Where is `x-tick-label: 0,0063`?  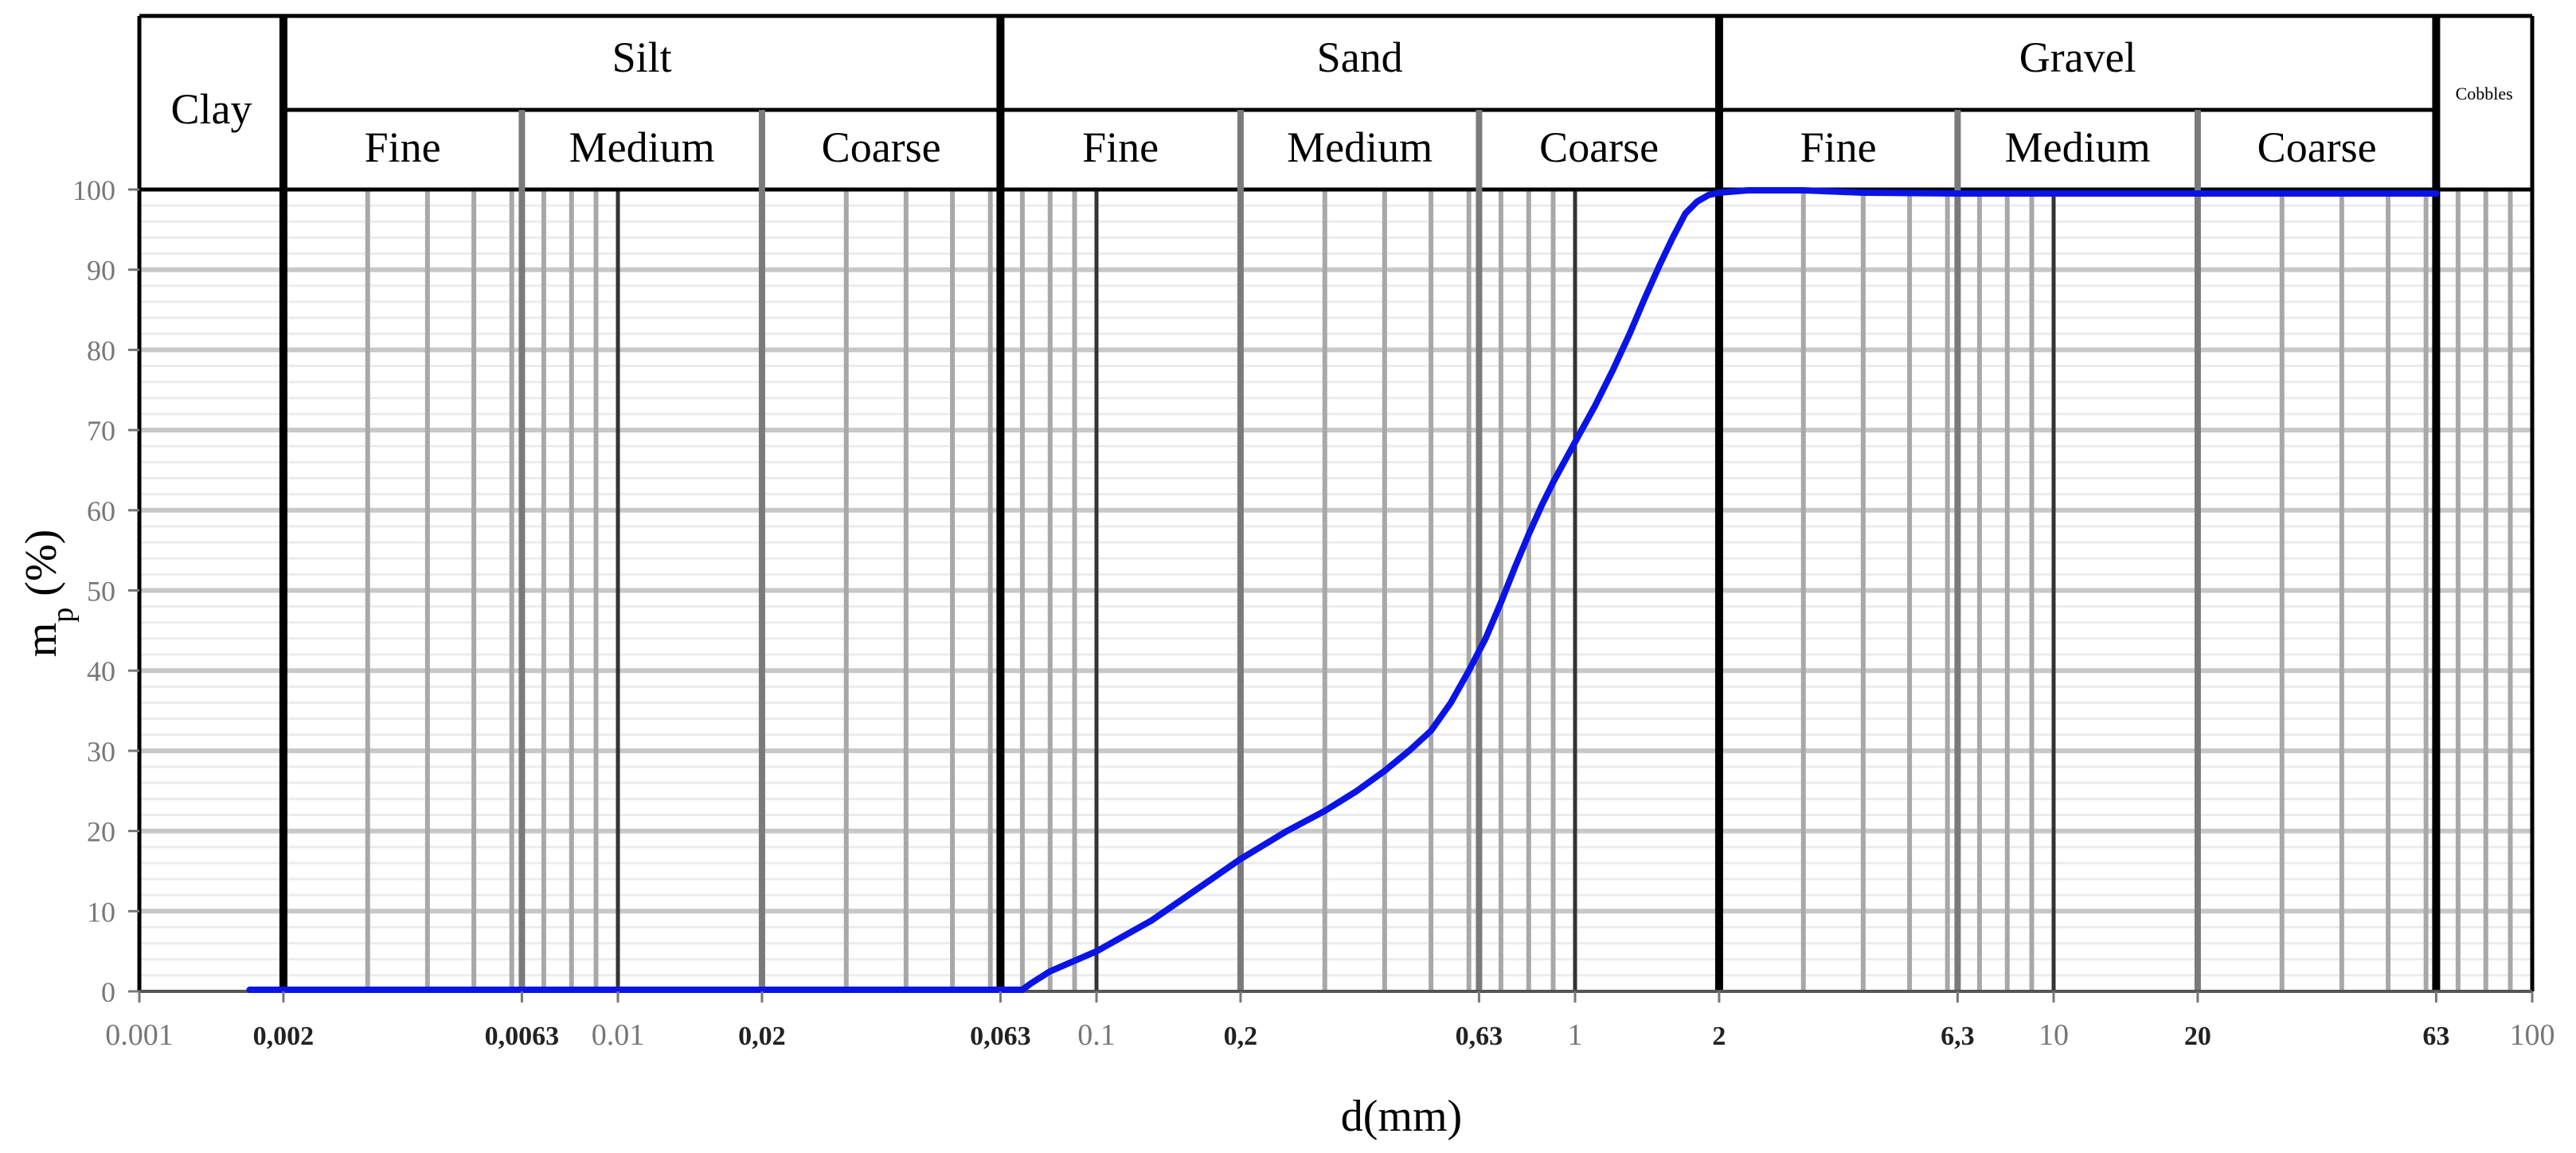 x-tick-label: 0,0063 is located at coordinates (523, 1036).